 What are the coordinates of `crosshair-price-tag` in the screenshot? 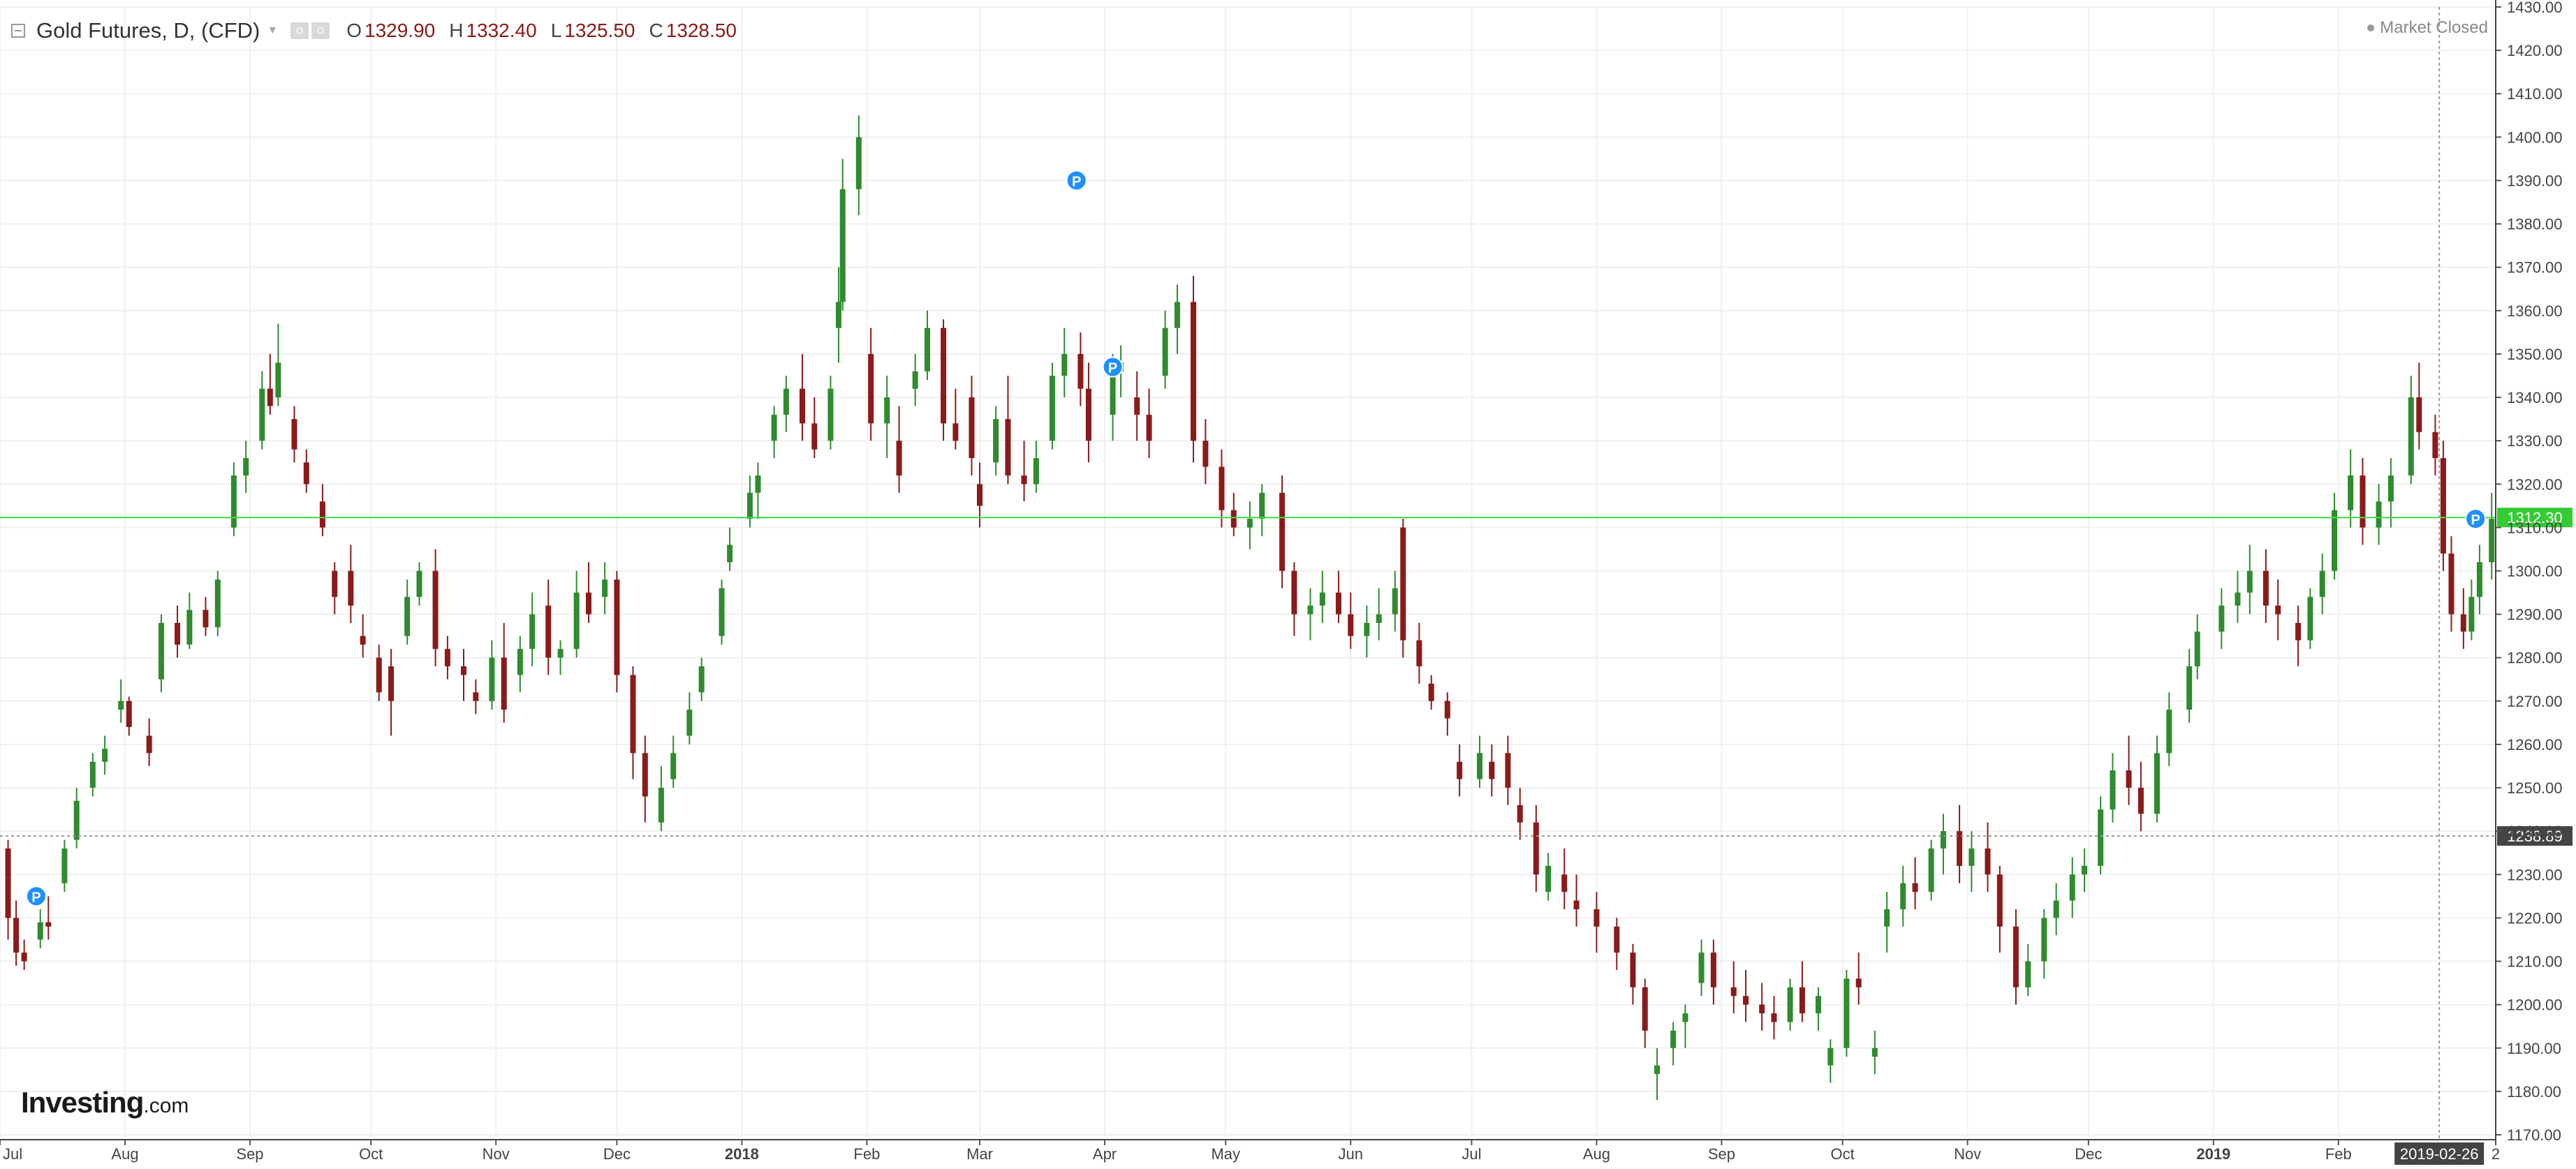 It's located at (2535, 836).